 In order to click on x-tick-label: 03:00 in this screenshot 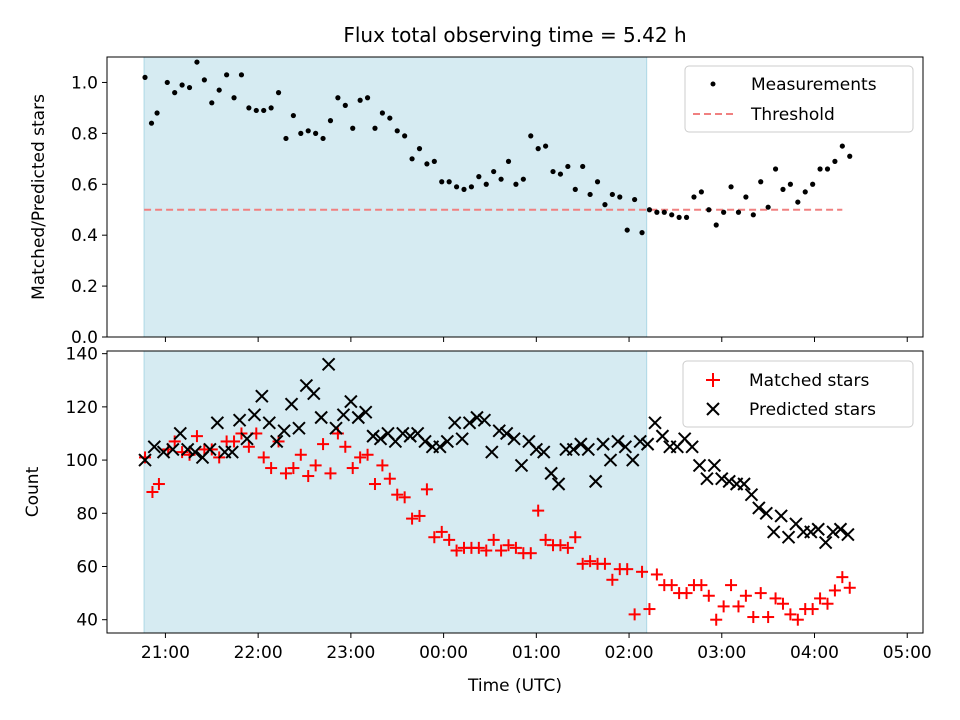, I will do `click(721, 653)`.